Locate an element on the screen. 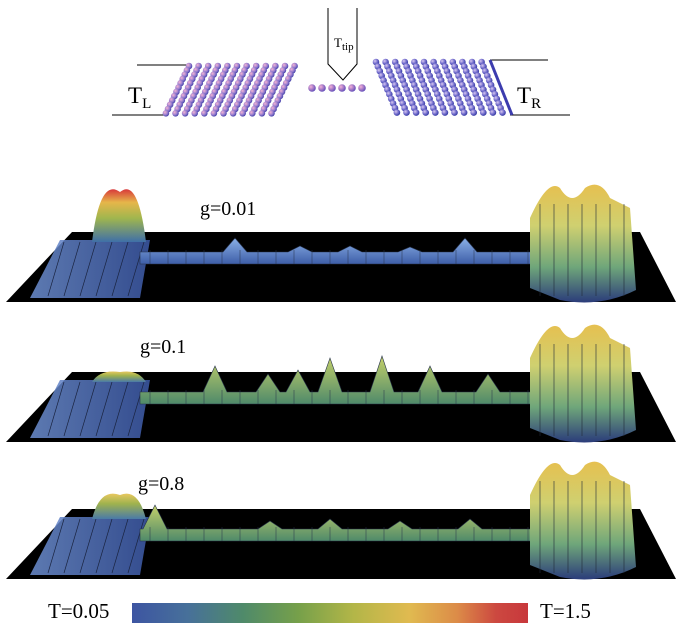 This screenshot has width=684, height=624. central-chain is located at coordinates (337, 88).